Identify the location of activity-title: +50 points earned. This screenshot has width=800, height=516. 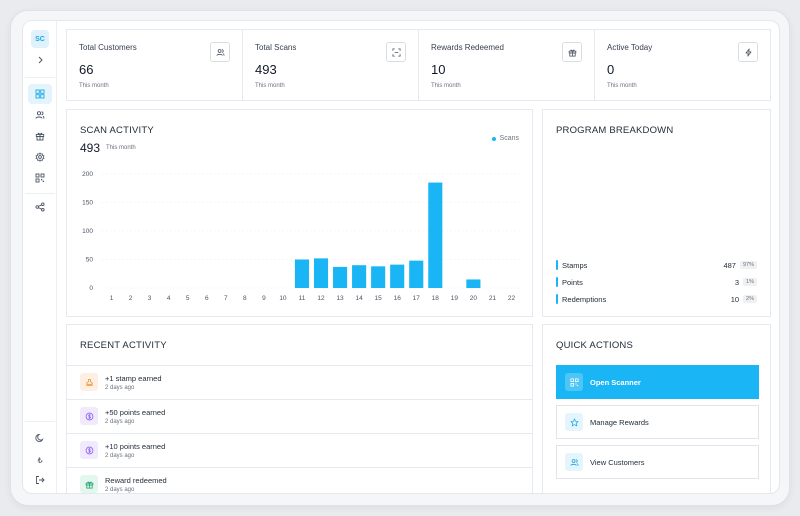
(135, 412).